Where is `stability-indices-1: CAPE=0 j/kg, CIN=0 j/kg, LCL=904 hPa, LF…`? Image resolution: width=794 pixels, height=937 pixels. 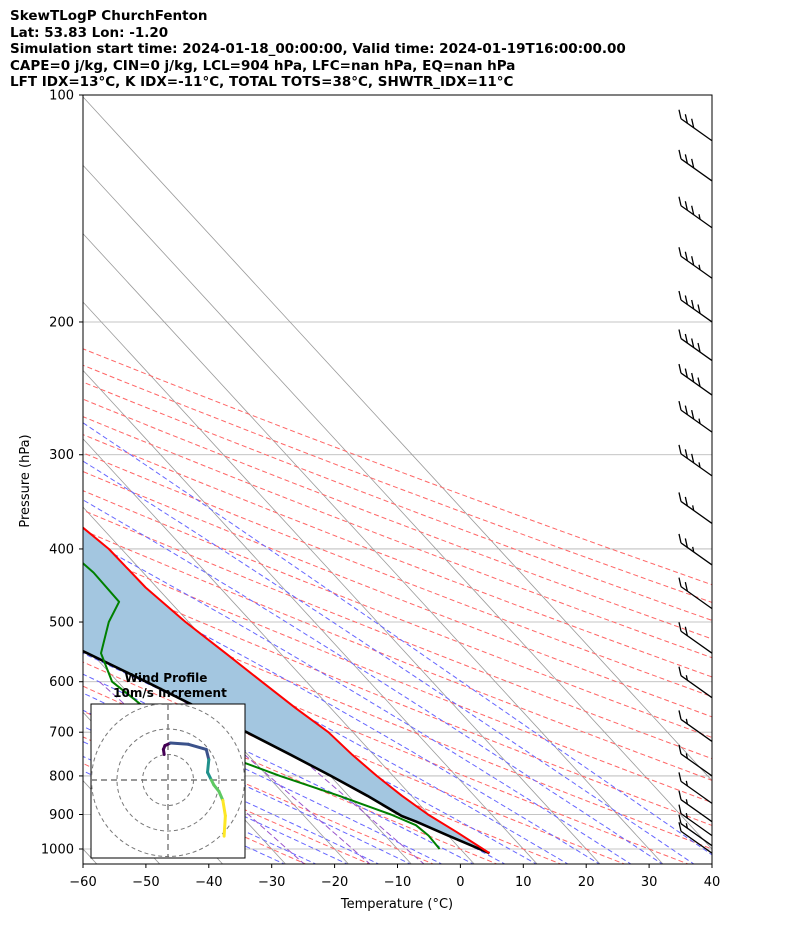 stability-indices-1: CAPE=0 j/kg, CIN=0 j/kg, LCL=904 hPa, LF… is located at coordinates (263, 65).